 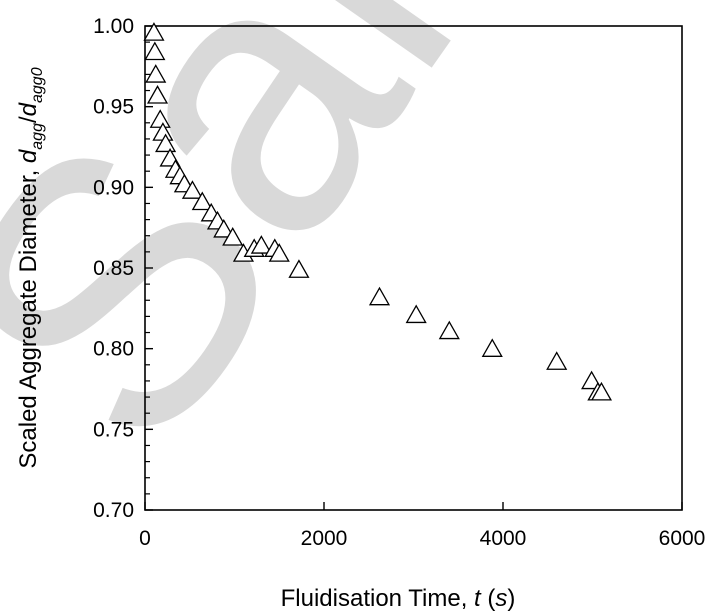 I want to click on y-tick-label: 0.80, so click(x=113, y=349).